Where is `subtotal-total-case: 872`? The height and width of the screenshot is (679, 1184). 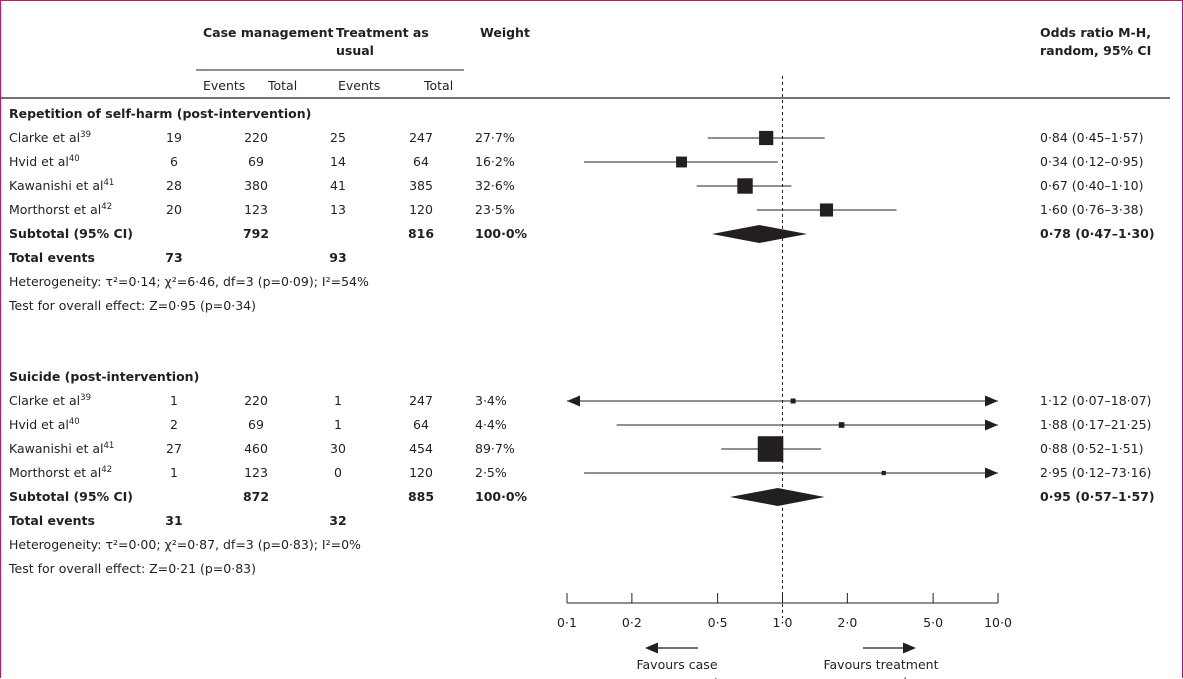 subtotal-total-case: 872 is located at coordinates (256, 496).